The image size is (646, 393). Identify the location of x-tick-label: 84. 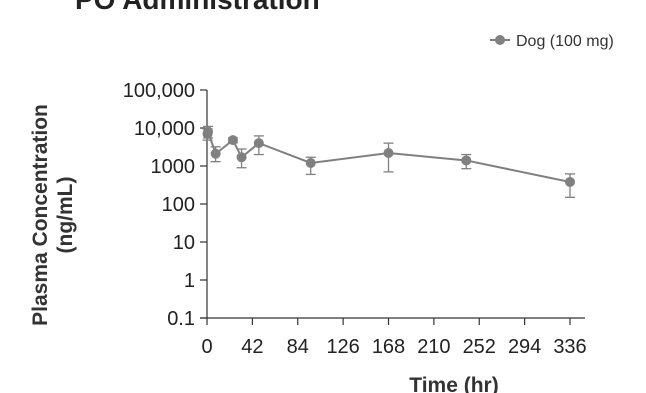
(298, 347).